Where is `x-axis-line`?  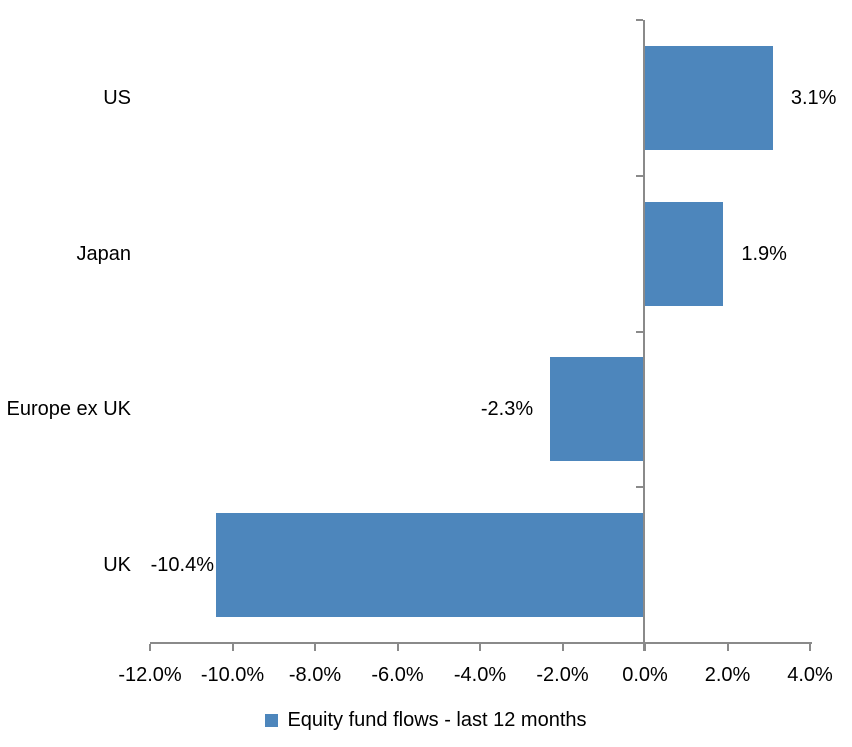 x-axis-line is located at coordinates (481, 643).